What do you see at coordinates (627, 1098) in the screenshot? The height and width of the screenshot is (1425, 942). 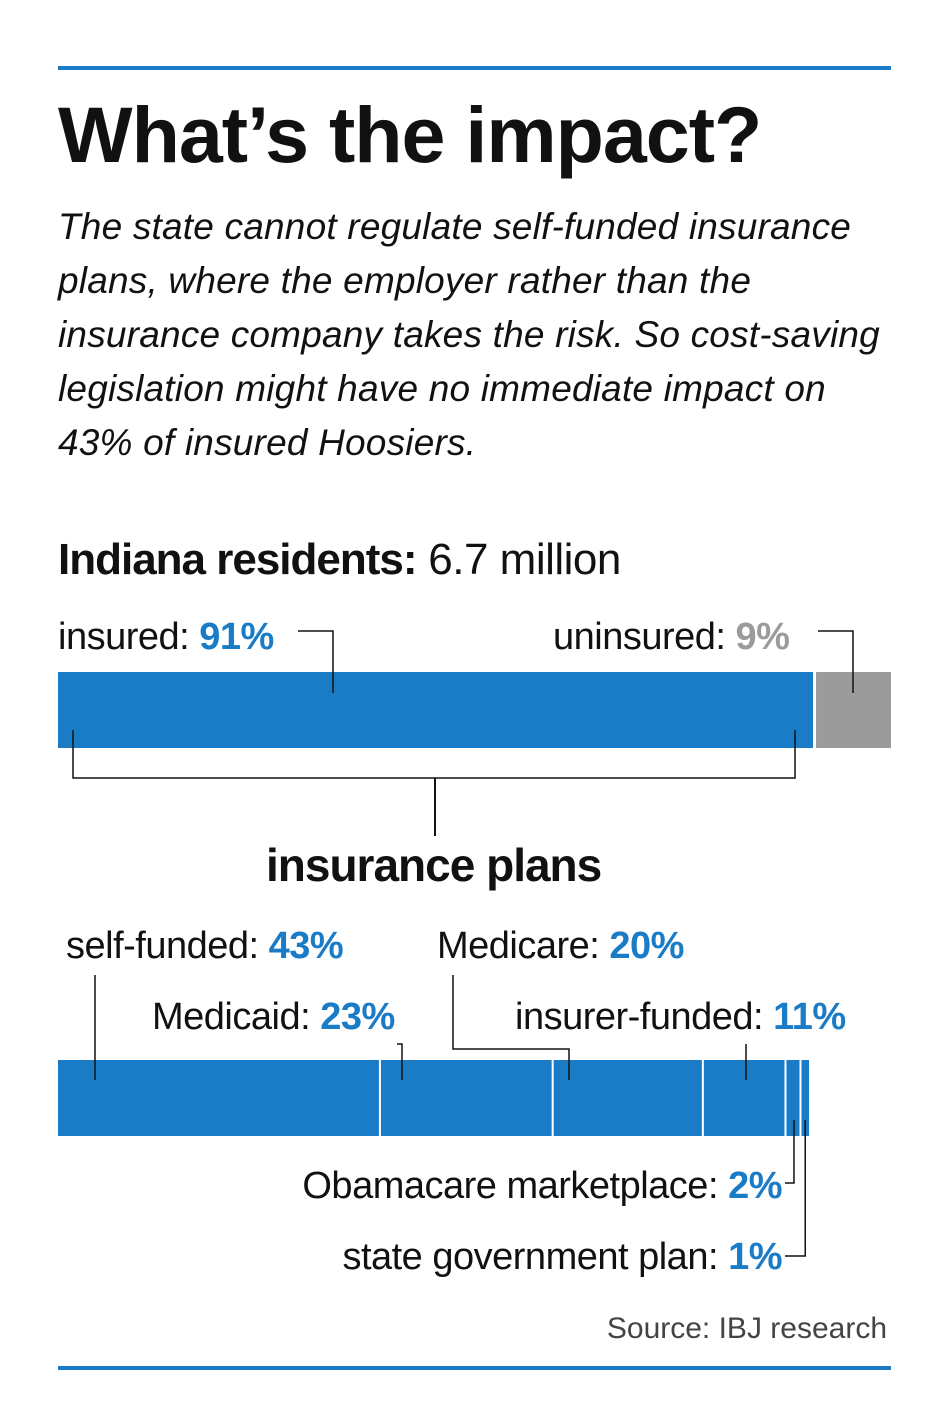 I see `plan-segment-medicare` at bounding box center [627, 1098].